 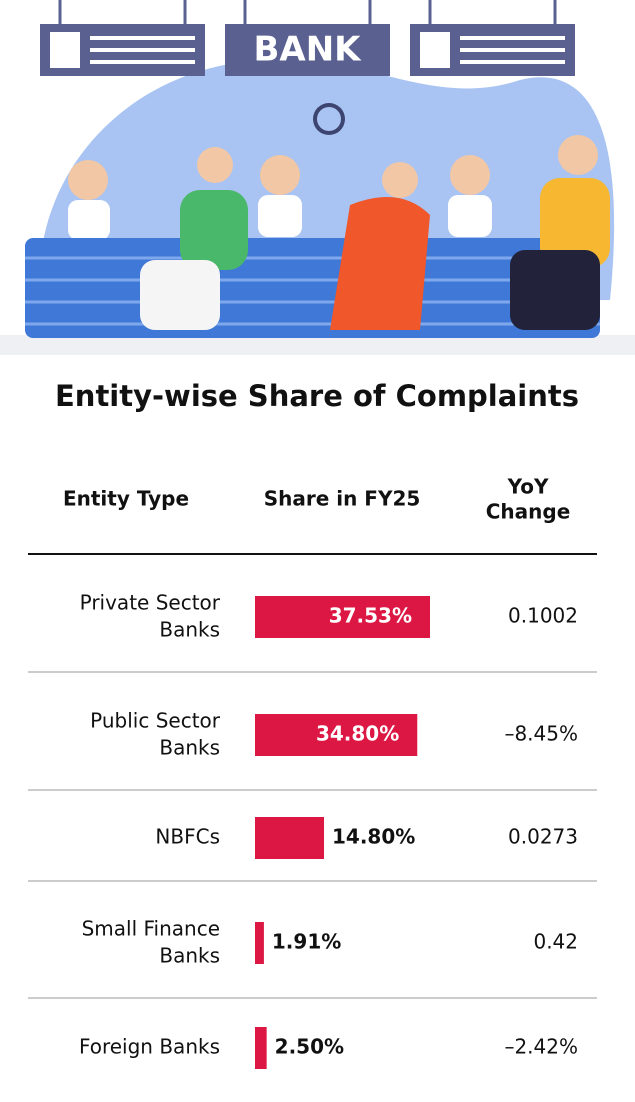 I want to click on column-header: Share in FY25, so click(x=342, y=499).